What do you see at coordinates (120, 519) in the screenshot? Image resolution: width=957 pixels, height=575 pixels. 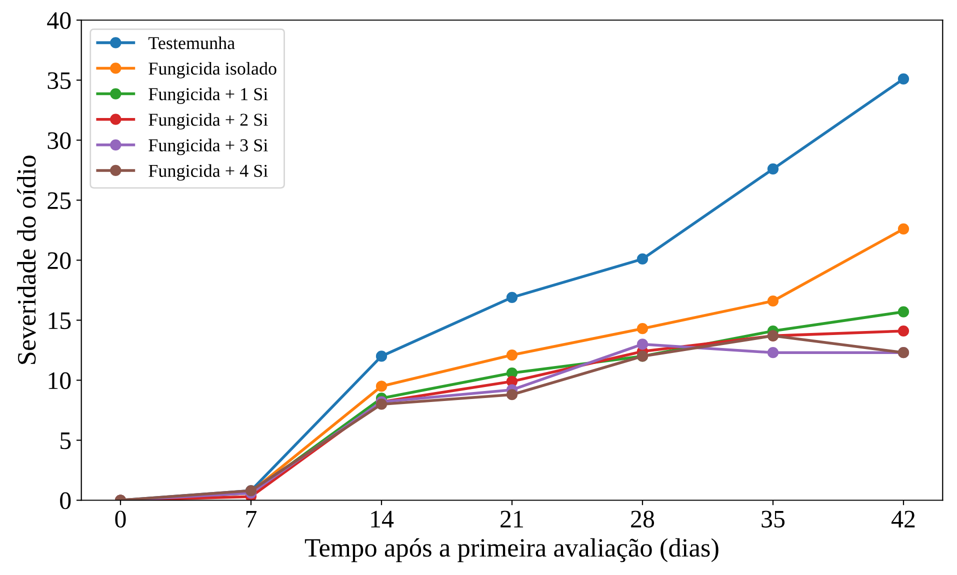 I see `x-tick-label: 0` at bounding box center [120, 519].